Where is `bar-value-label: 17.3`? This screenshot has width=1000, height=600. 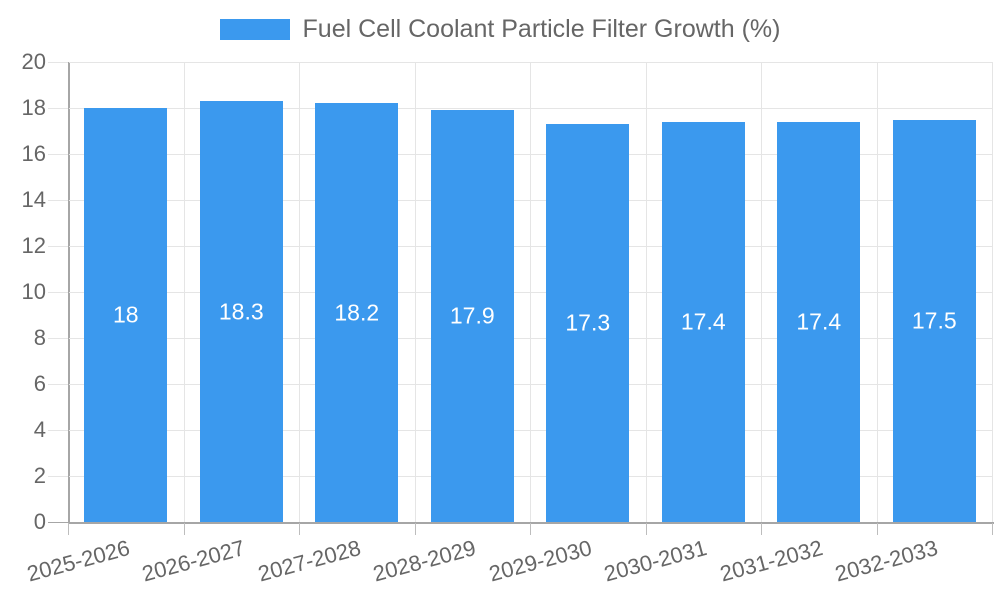 bar-value-label: 17.3 is located at coordinates (588, 322).